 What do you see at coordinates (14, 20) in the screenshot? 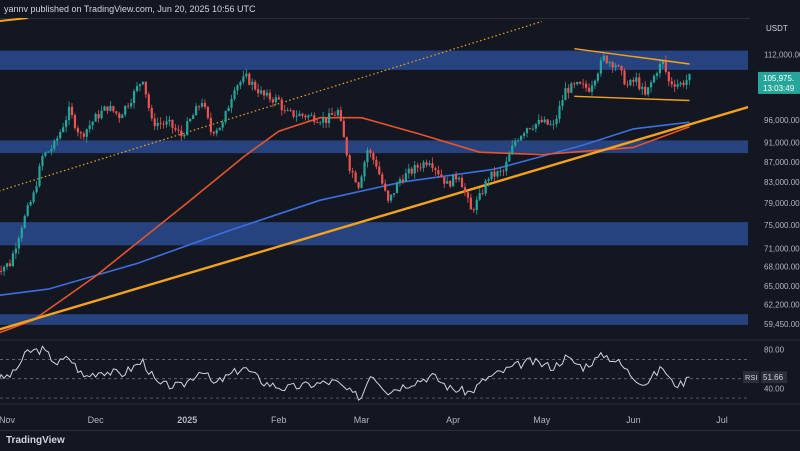
I see `upper-left-trendline` at bounding box center [14, 20].